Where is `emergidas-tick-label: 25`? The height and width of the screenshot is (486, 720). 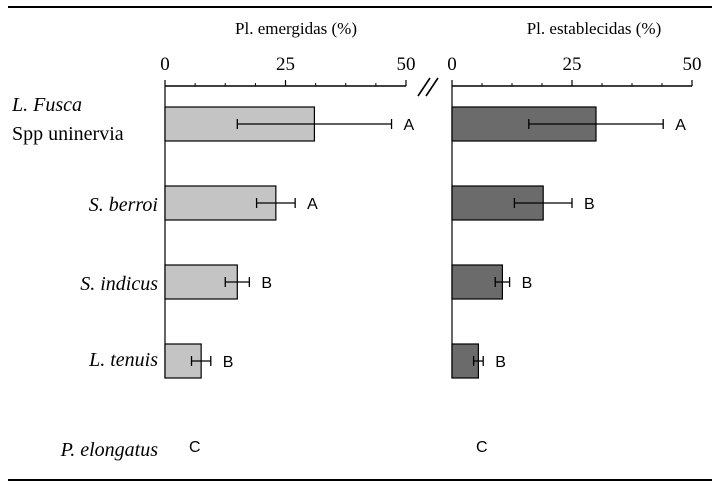
emergidas-tick-label: 25 is located at coordinates (285, 64).